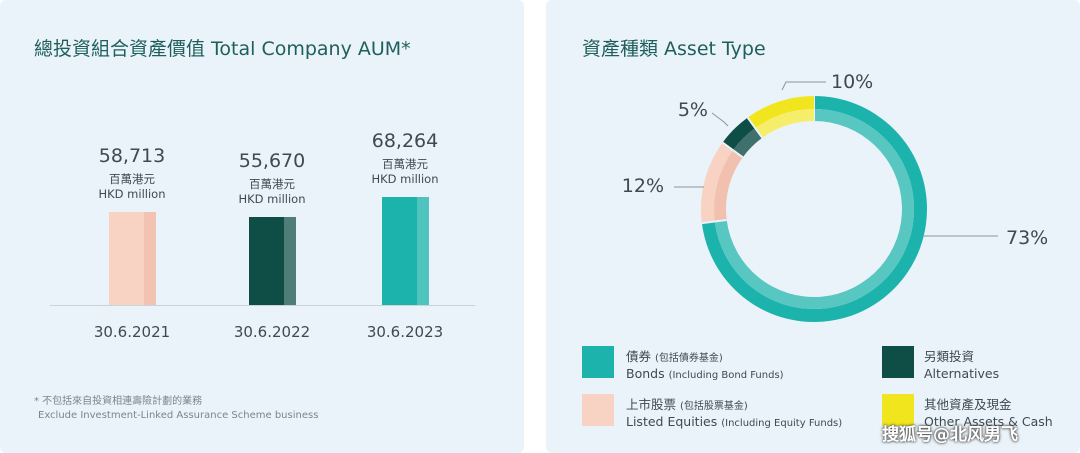 The image size is (1080, 453). I want to click on percent-label: 12%, so click(643, 186).